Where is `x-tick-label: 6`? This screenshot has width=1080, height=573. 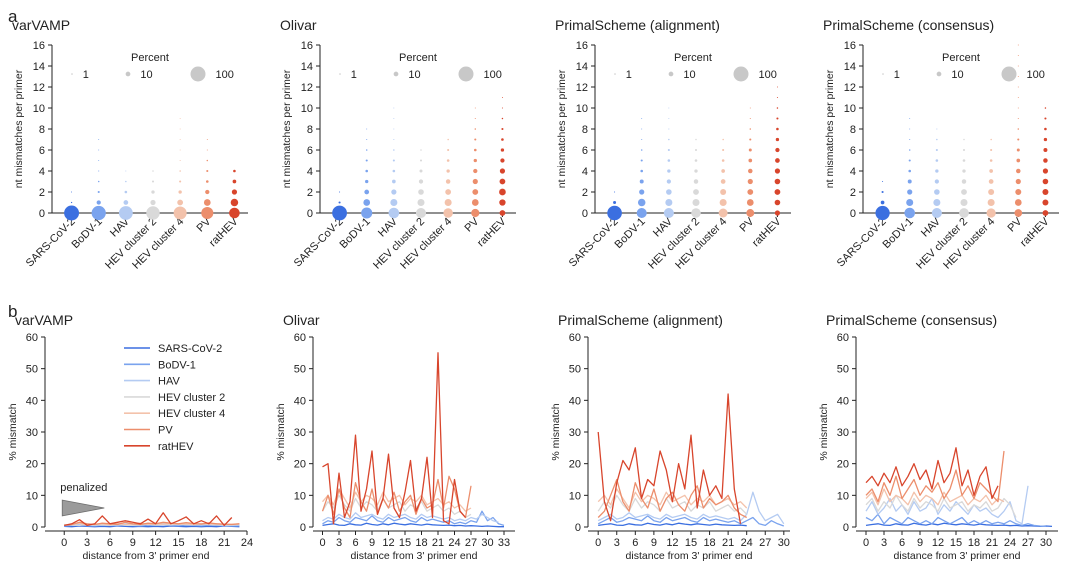
x-tick-label: 6 is located at coordinates (355, 543).